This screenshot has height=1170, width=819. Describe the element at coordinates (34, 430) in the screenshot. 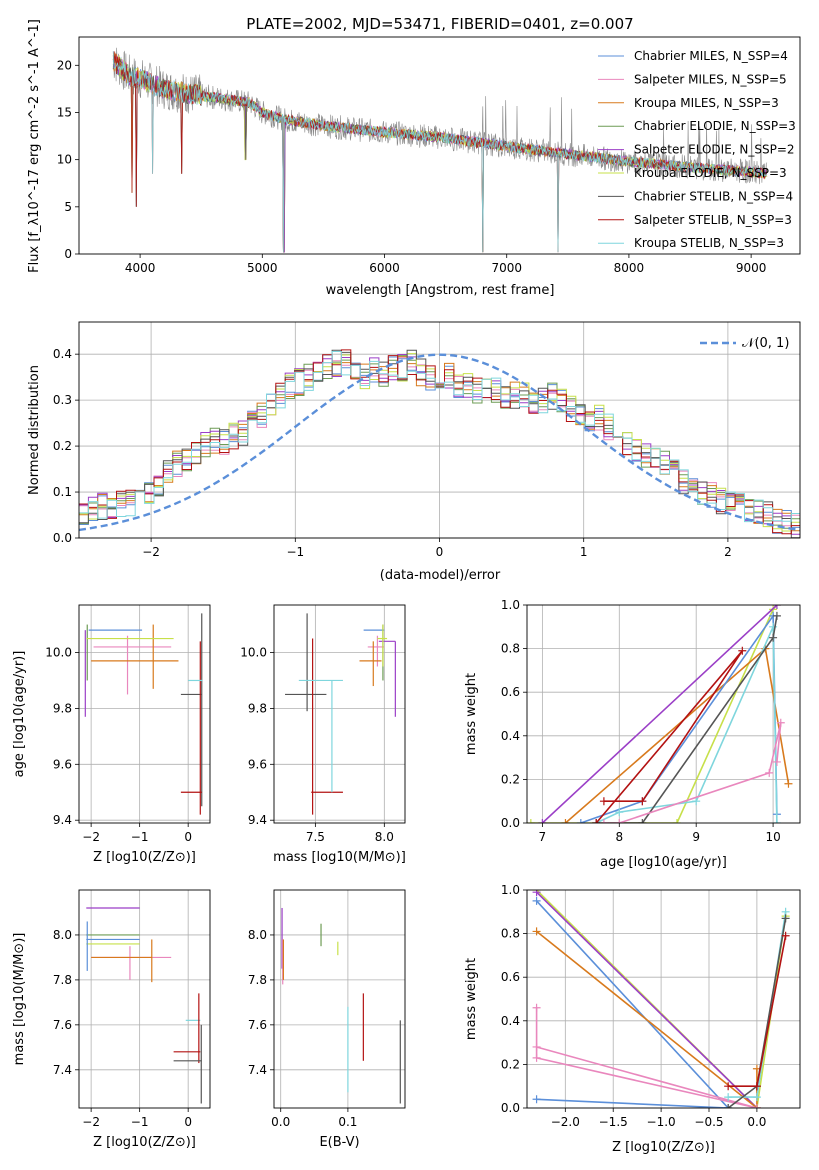

I see `y-axis-label: Normed distribution` at that location.